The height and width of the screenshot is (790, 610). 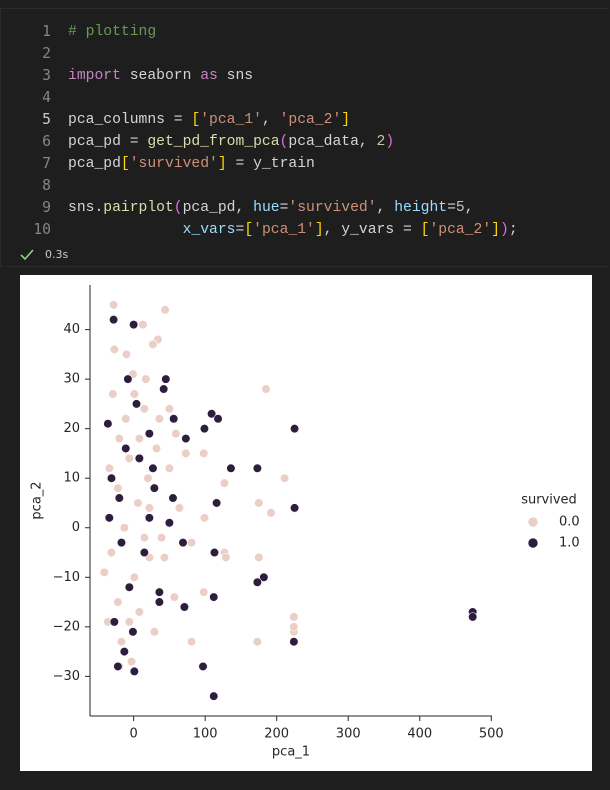 I want to click on line-number: 6, so click(x=46, y=141).